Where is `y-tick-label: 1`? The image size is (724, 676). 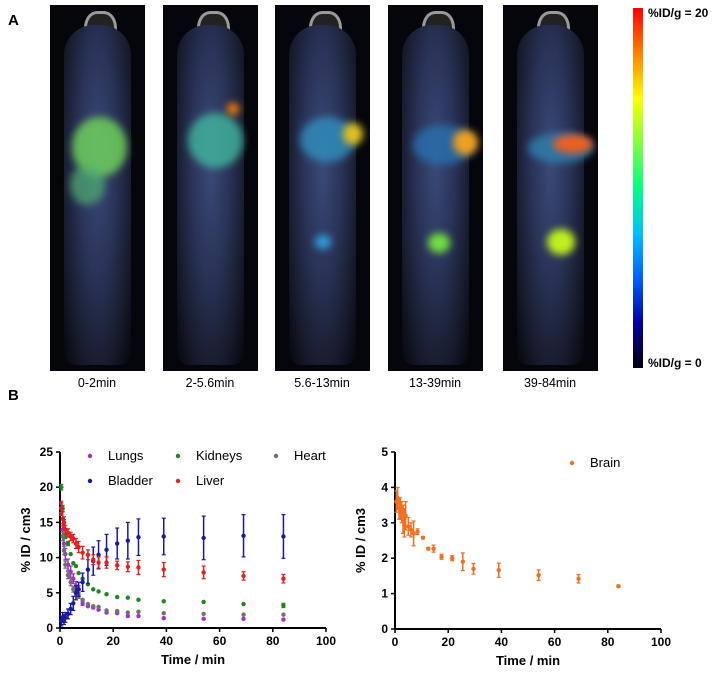
y-tick-label: 1 is located at coordinates (384, 594).